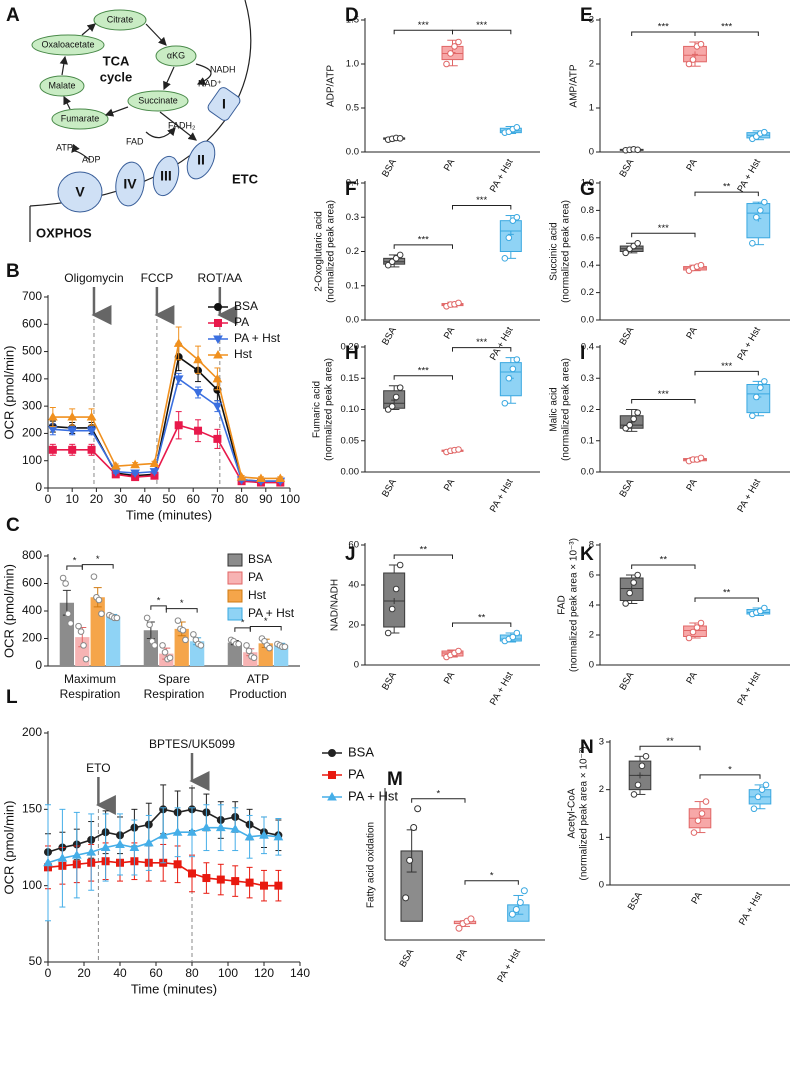 This screenshot has height=1066, width=800. I want to click on y-tick-label: 4, so click(591, 605).